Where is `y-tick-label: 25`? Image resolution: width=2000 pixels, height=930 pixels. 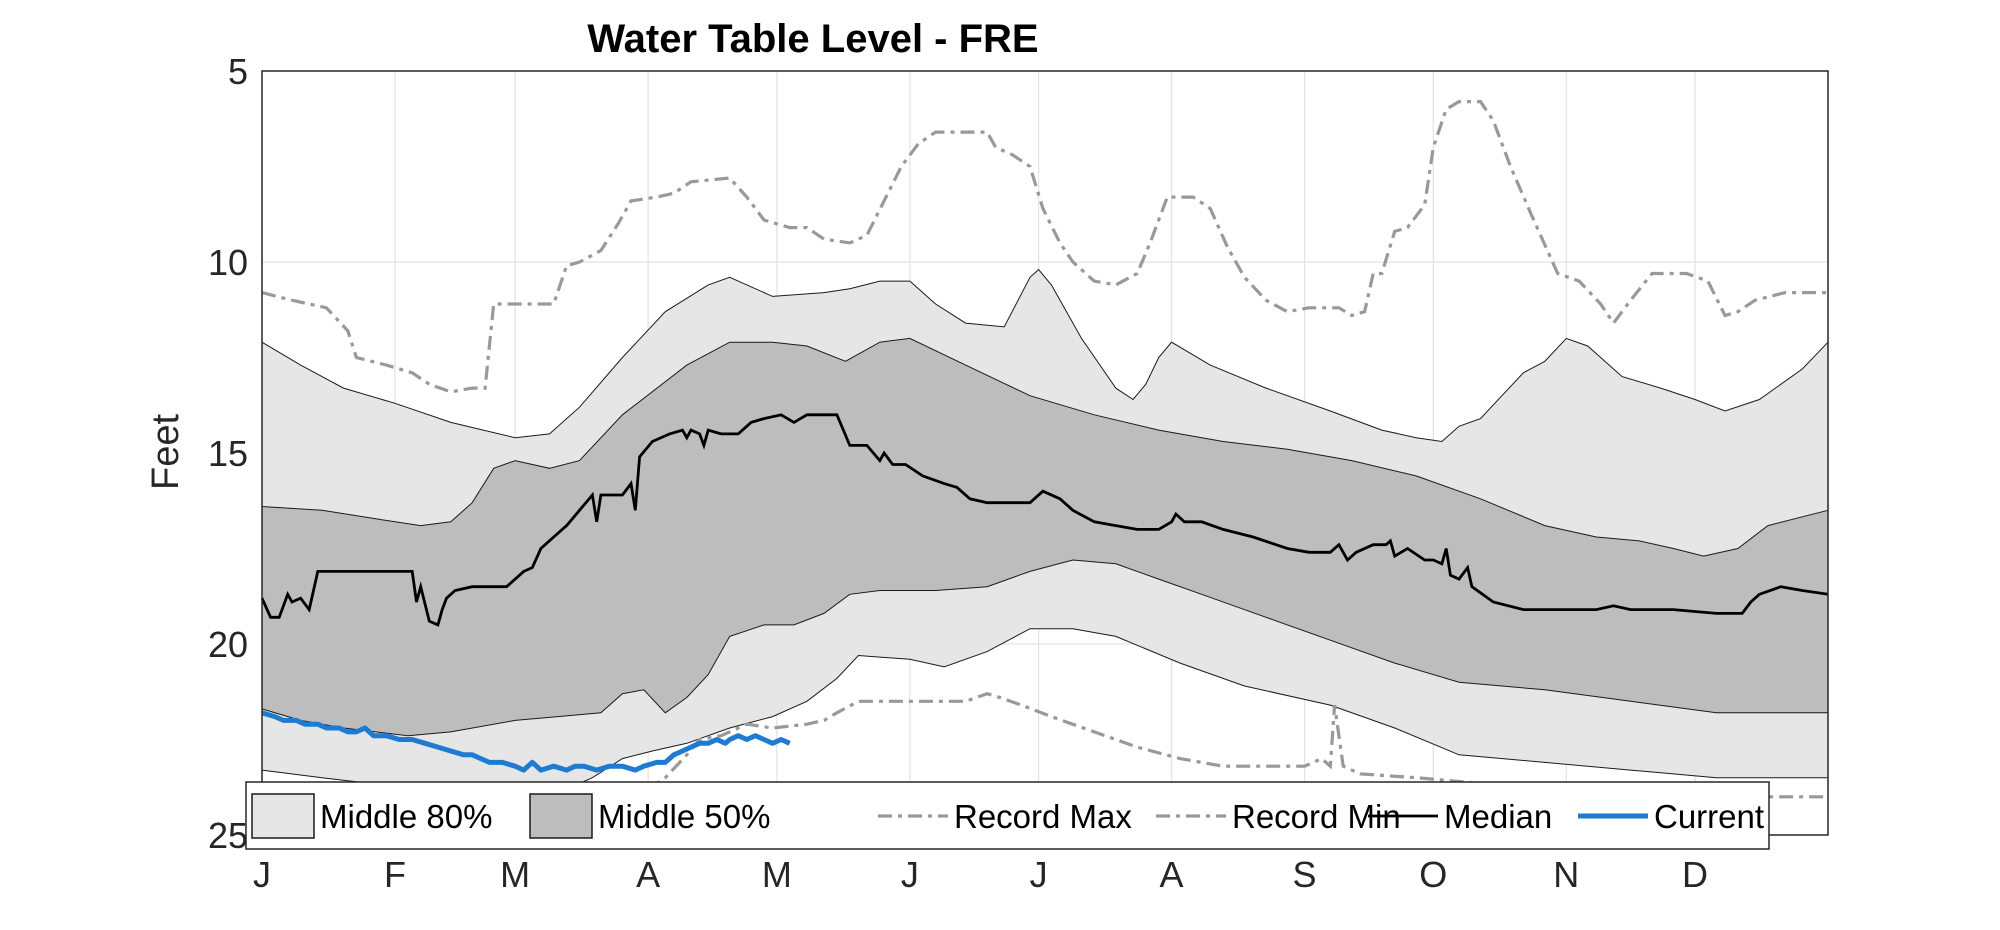
y-tick-label: 25 is located at coordinates (228, 835).